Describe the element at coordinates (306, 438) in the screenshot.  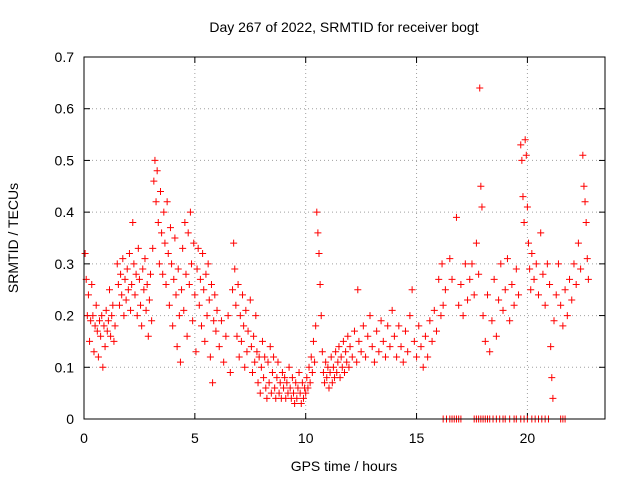
I see `x-tick-label: 10` at that location.